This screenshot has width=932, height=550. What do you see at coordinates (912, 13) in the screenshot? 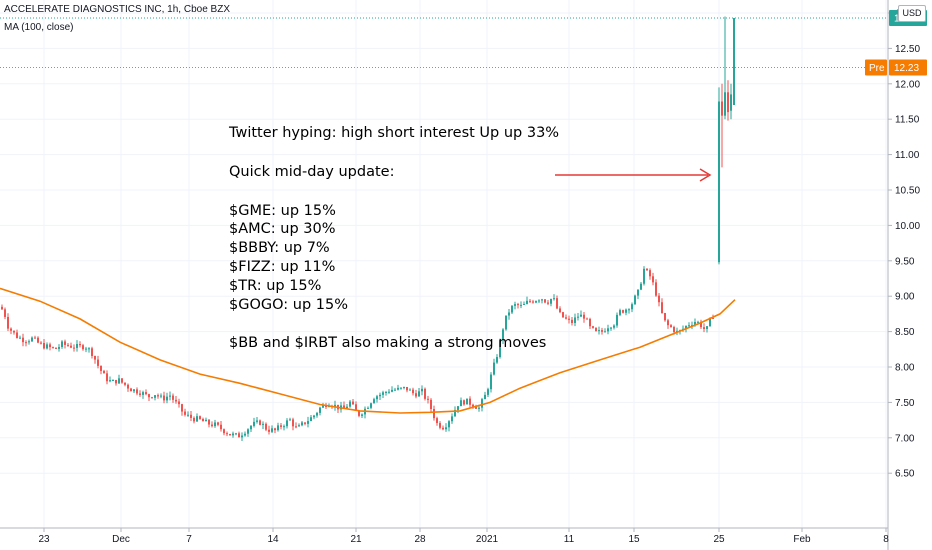
I see `currency-button: USD` at bounding box center [912, 13].